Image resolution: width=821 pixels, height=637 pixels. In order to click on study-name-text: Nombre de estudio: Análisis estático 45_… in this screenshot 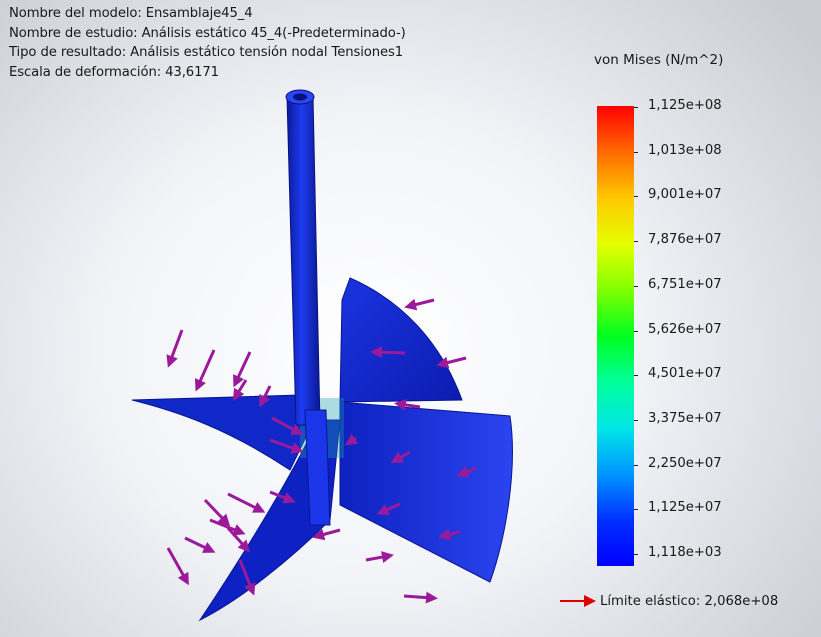, I will do `click(207, 33)`.